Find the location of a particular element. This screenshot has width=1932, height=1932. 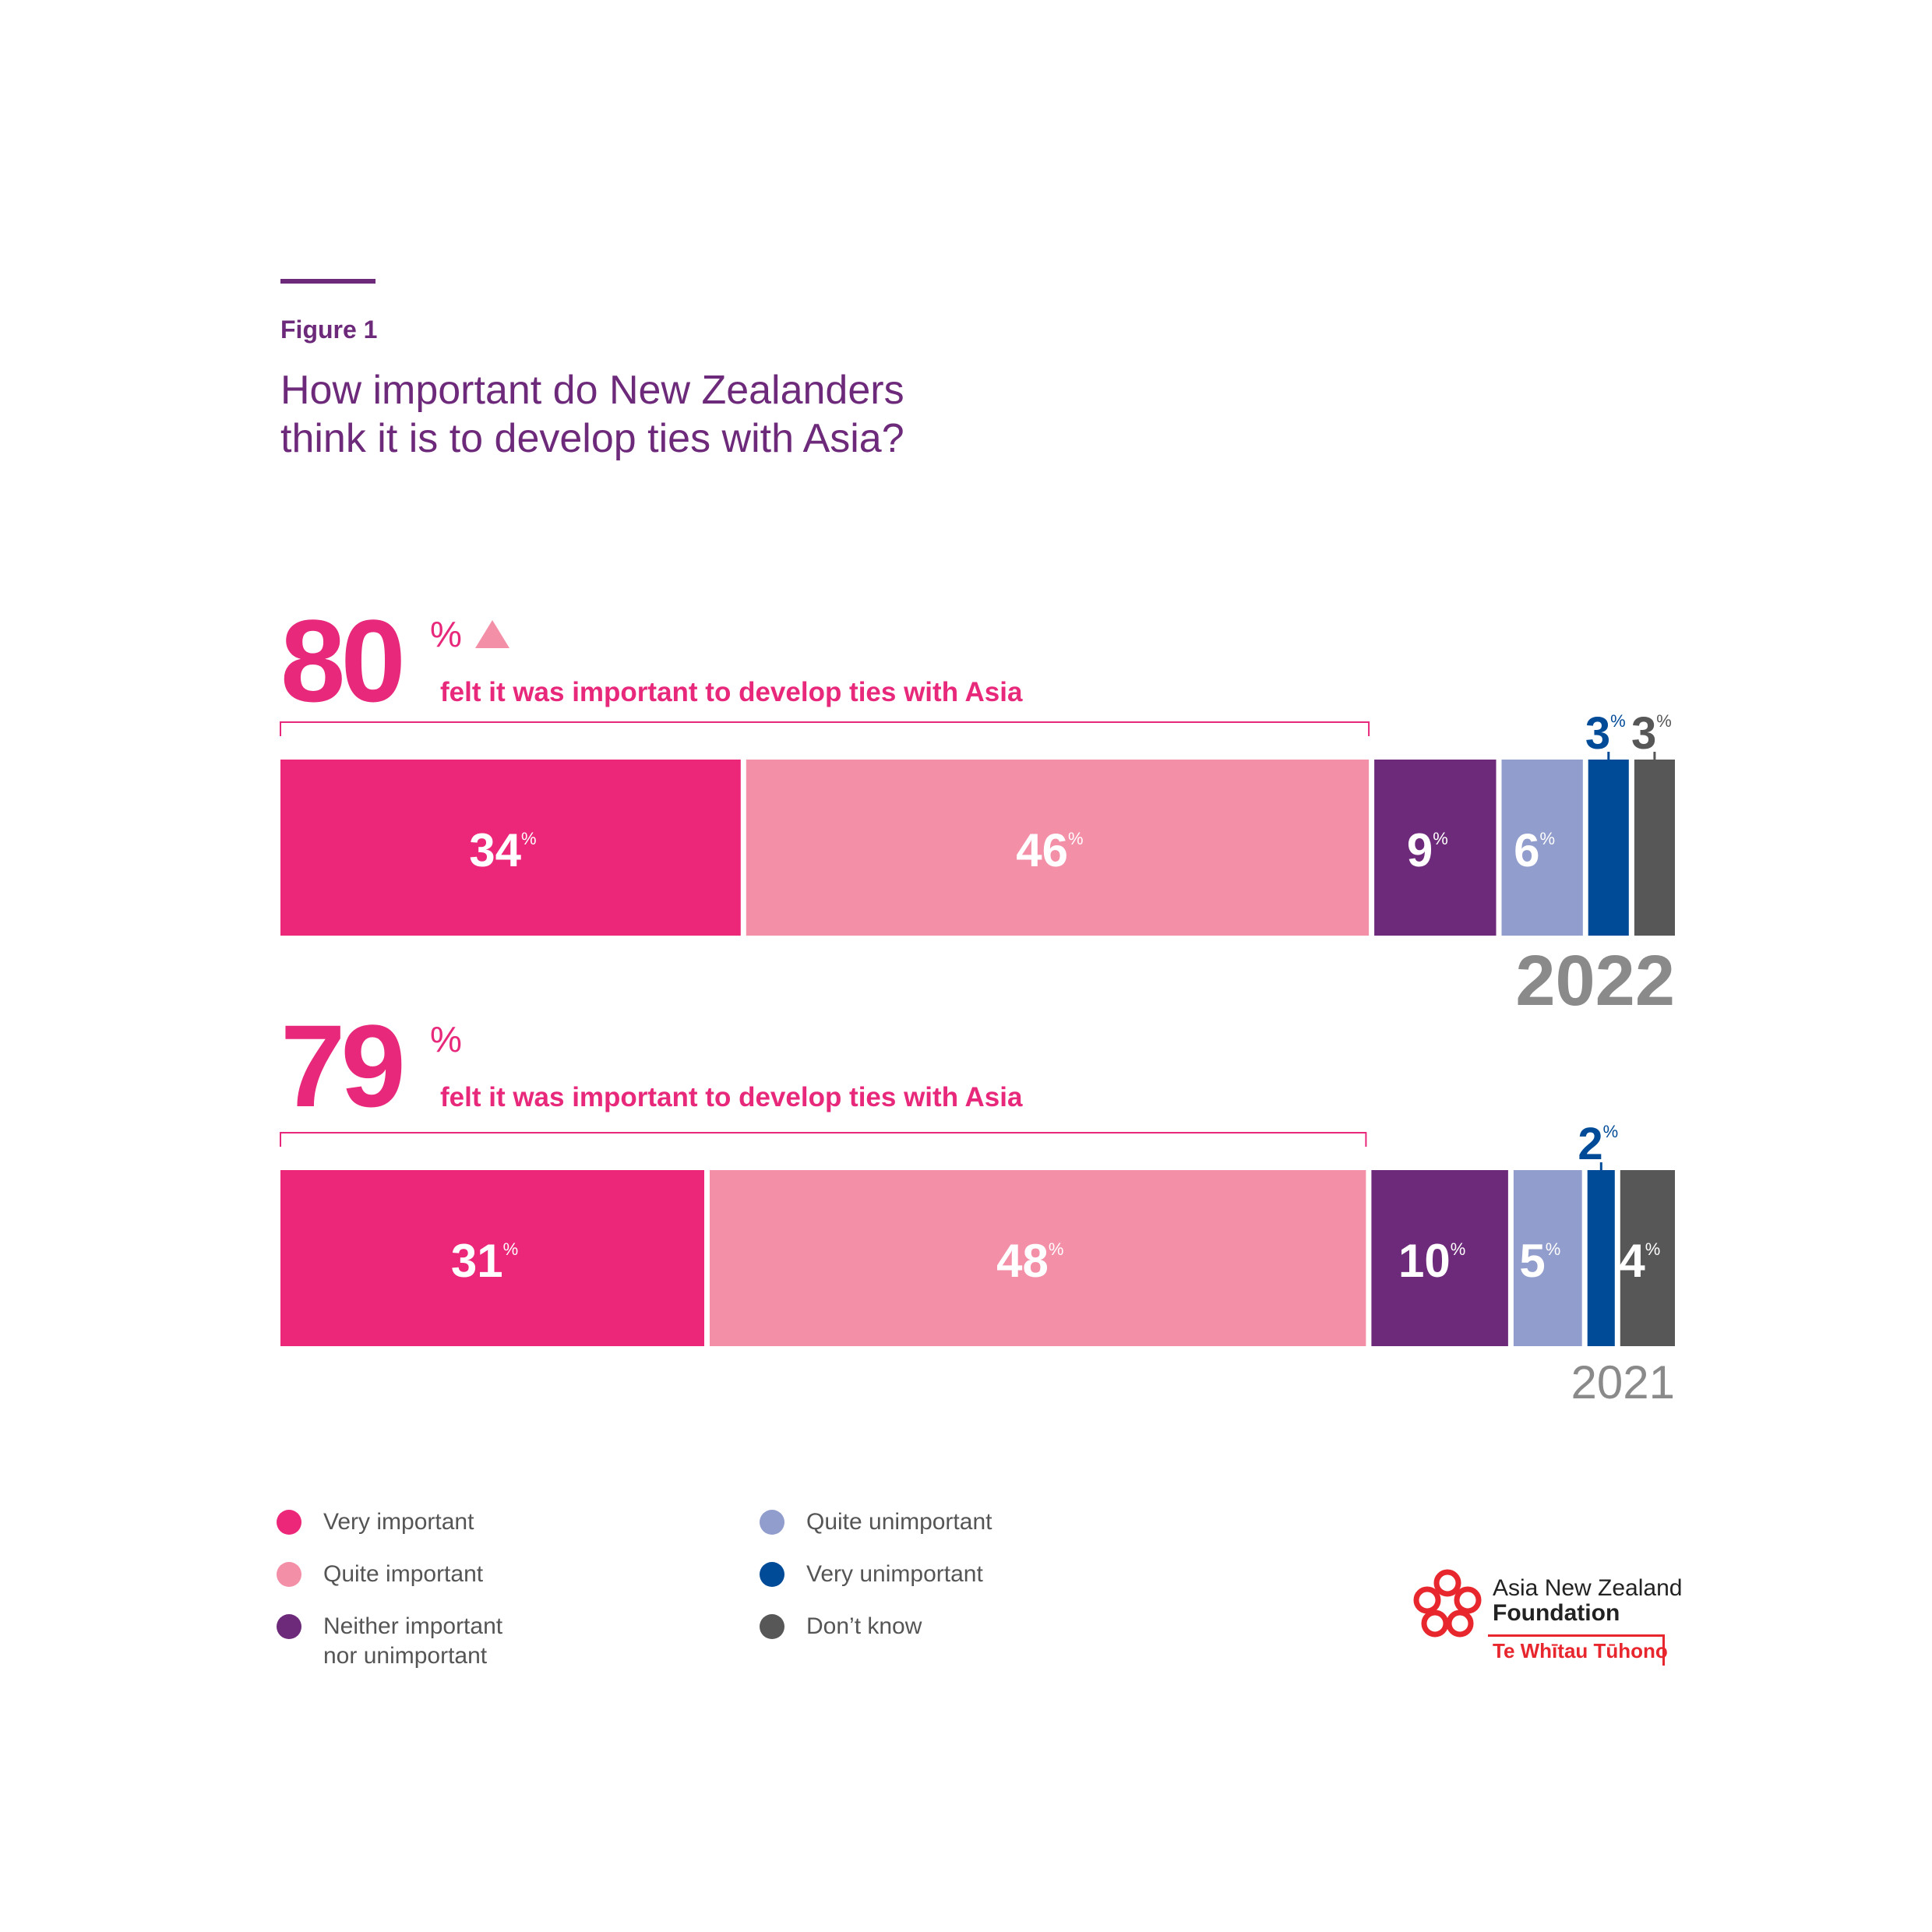

legend-label-neither: Neither important nor unimportant is located at coordinates (413, 1641).